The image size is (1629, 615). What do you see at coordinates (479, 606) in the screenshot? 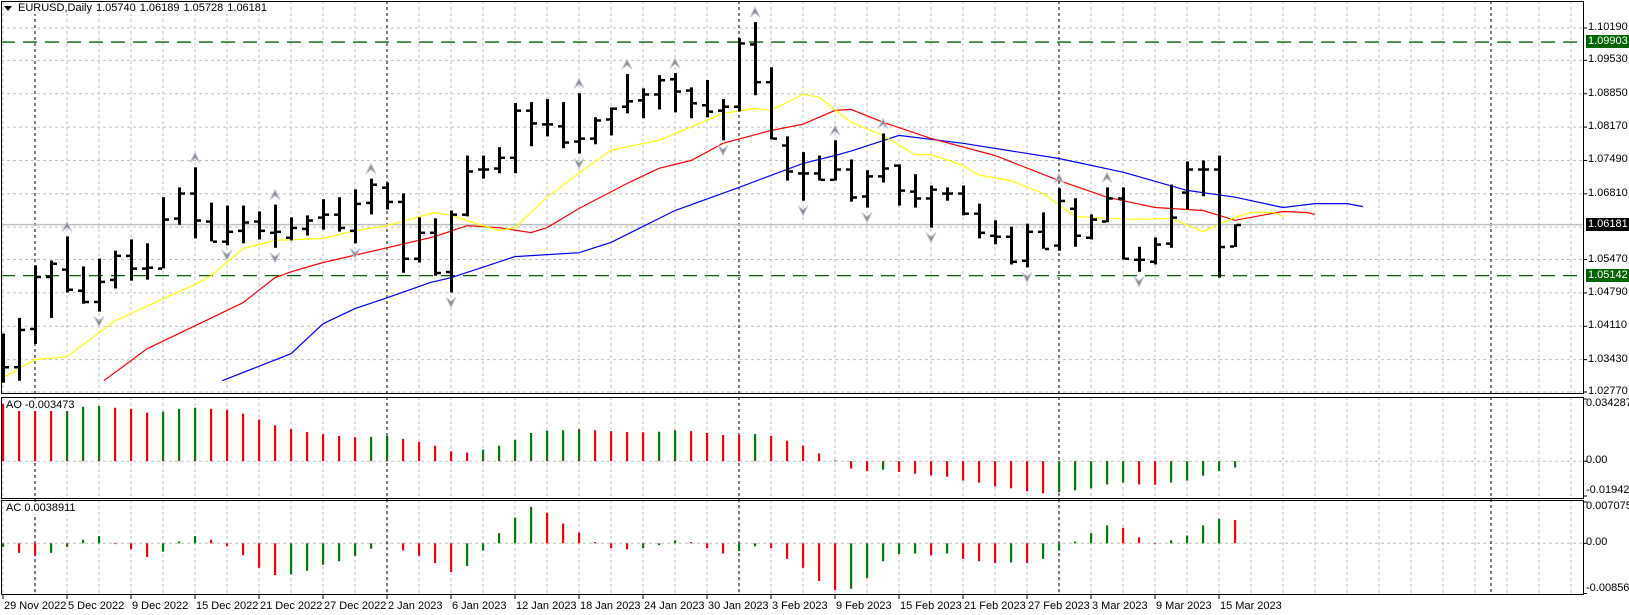
I see `time-axis-label: 6 Jan 2023` at bounding box center [479, 606].